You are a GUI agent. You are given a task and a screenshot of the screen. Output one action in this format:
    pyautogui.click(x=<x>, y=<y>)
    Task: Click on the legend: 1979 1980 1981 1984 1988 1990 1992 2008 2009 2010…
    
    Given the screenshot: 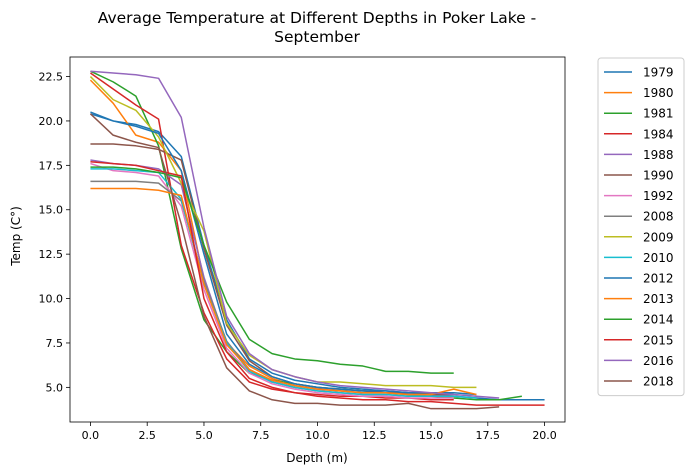 What is the action you would take?
    pyautogui.click(x=641, y=227)
    